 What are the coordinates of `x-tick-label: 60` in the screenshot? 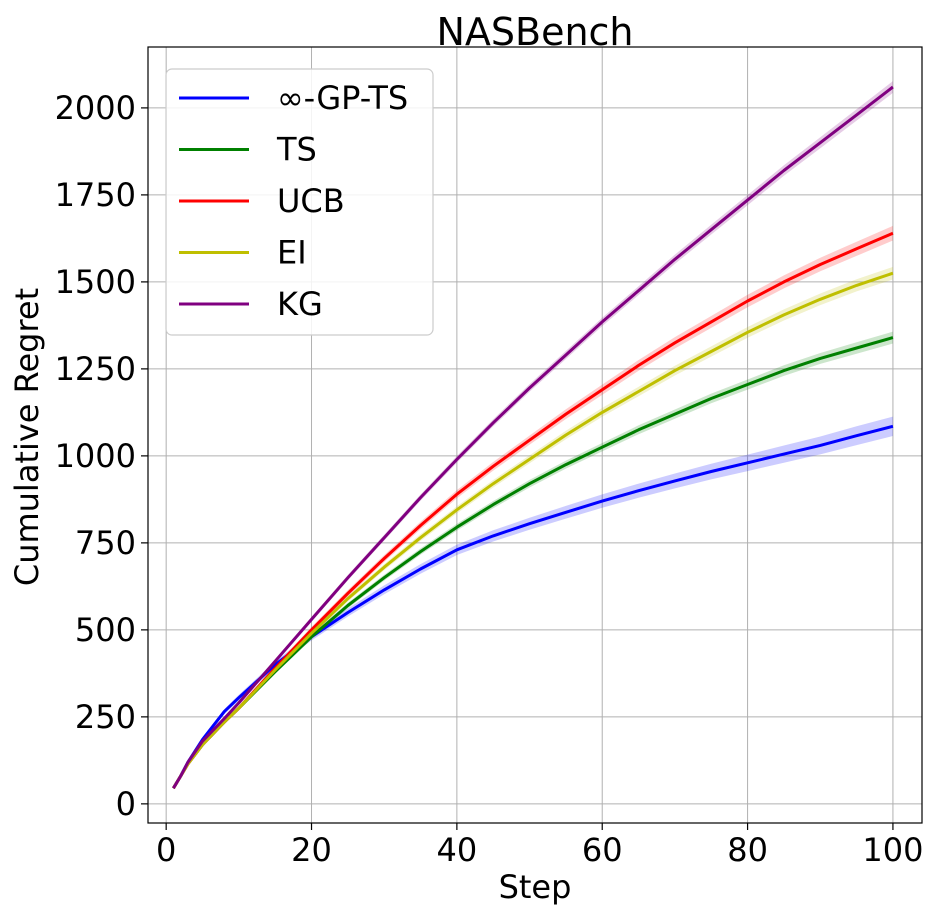 It's located at (602, 850).